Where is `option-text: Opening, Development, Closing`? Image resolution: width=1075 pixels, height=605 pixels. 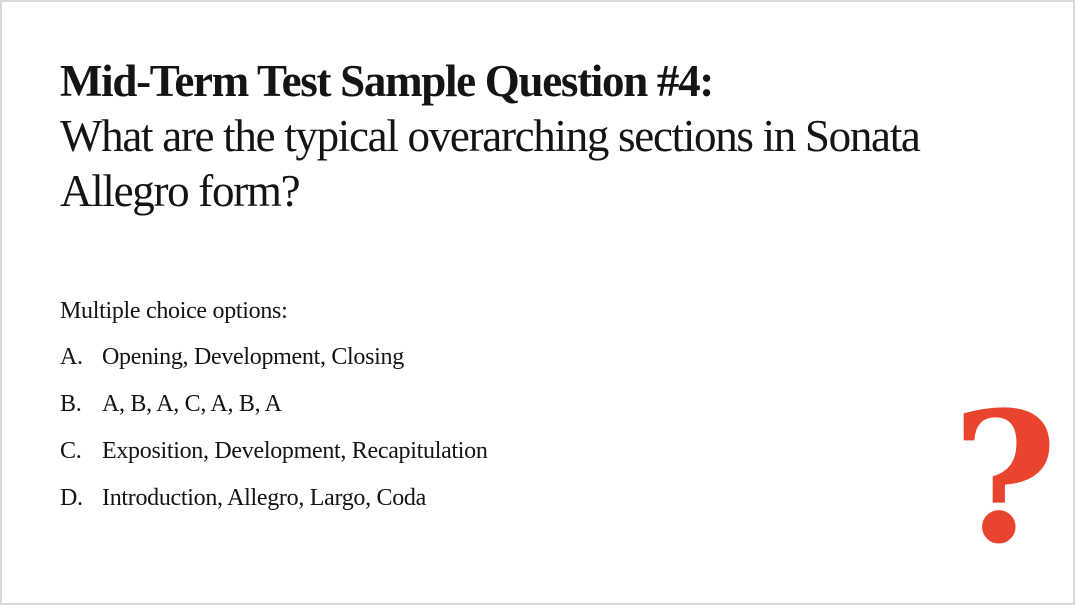 option-text: Opening, Development, Closing is located at coordinates (253, 357).